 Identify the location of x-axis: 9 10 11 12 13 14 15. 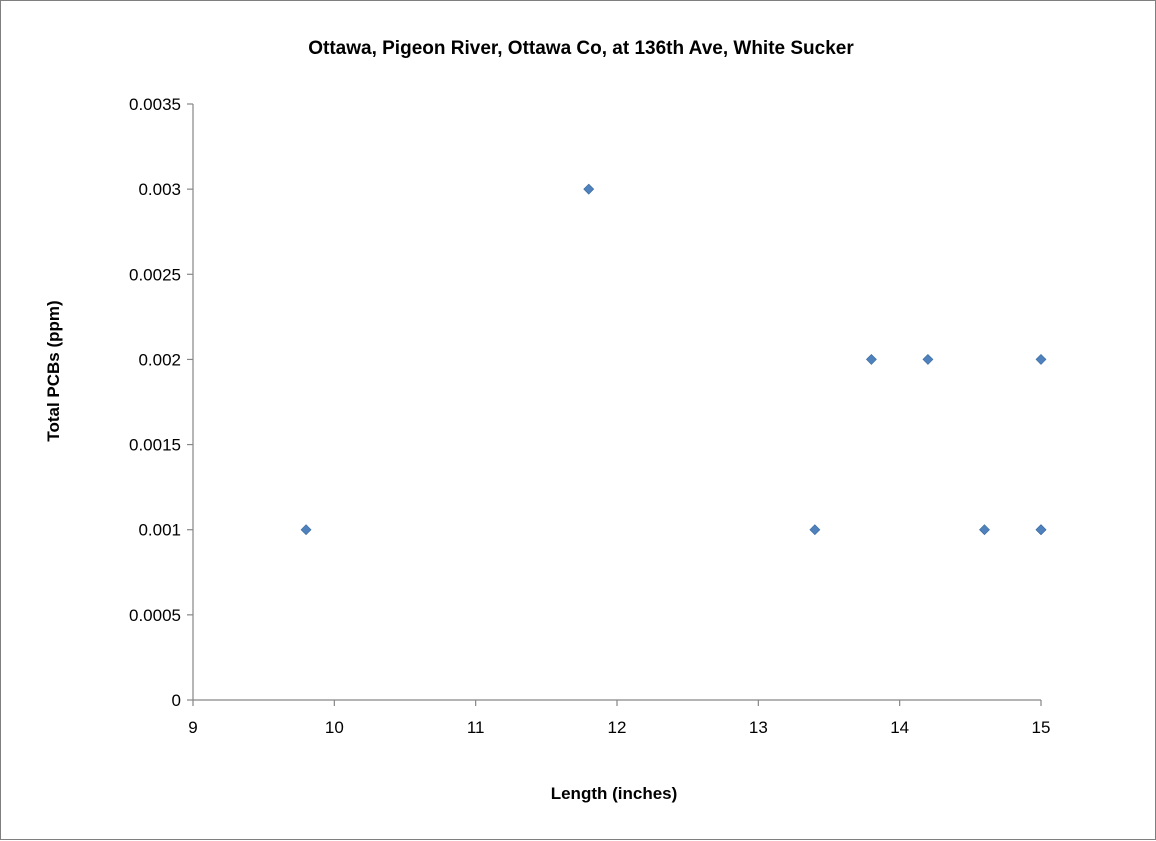
(619, 718).